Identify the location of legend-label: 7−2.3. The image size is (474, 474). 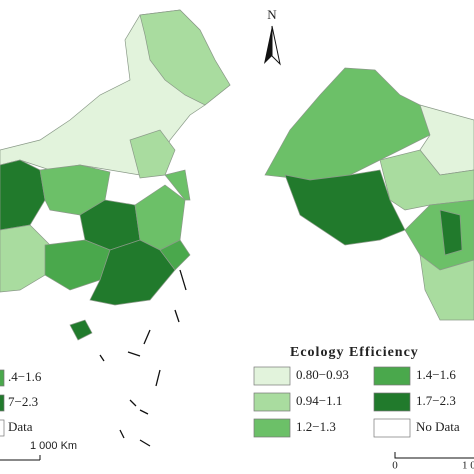
(23, 401).